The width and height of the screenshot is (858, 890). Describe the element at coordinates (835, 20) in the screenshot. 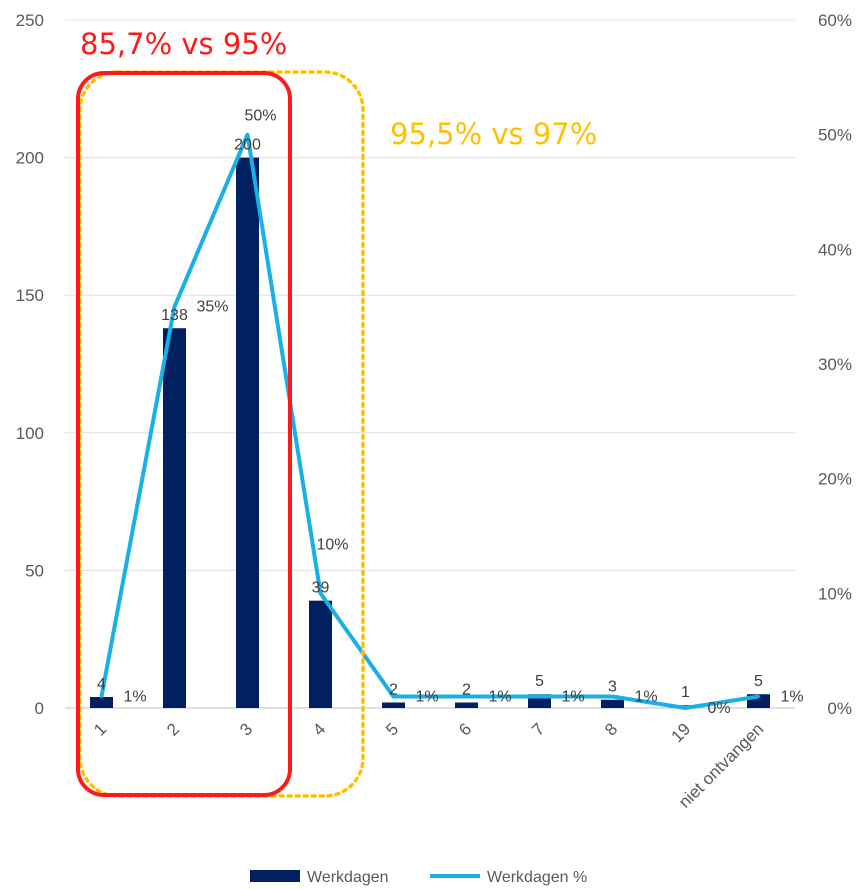

I see `right-tick-label: 60%` at that location.